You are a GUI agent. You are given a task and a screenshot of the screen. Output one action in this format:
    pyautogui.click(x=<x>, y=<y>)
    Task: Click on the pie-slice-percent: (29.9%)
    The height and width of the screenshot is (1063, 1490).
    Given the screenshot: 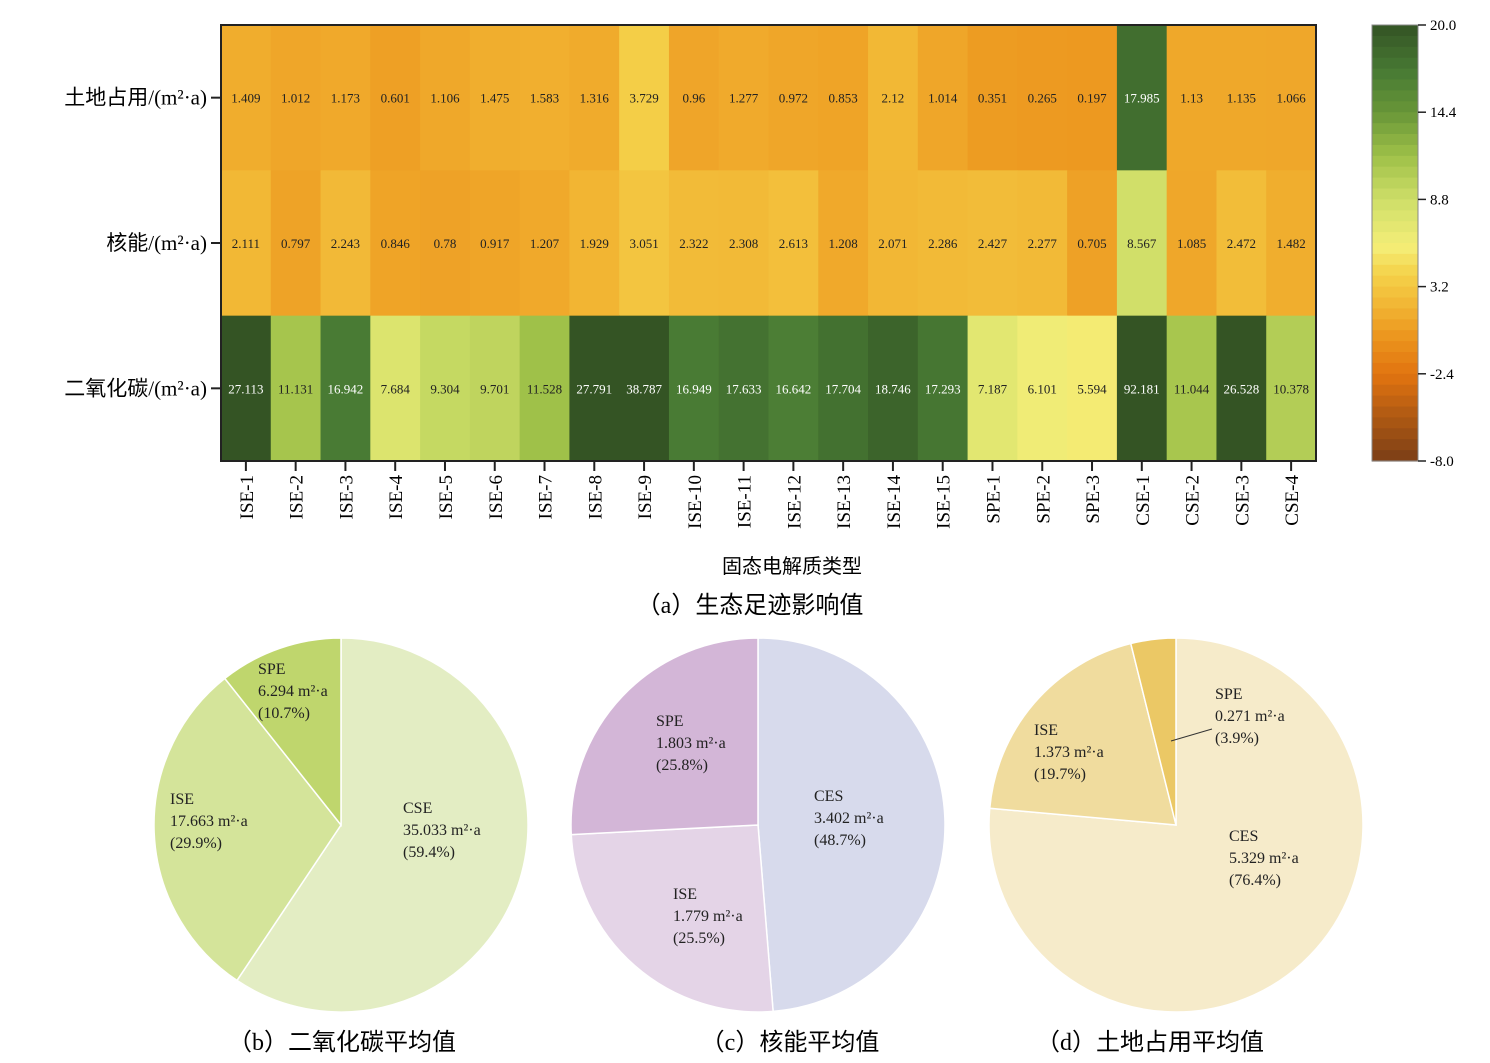 What is the action you would take?
    pyautogui.click(x=196, y=843)
    